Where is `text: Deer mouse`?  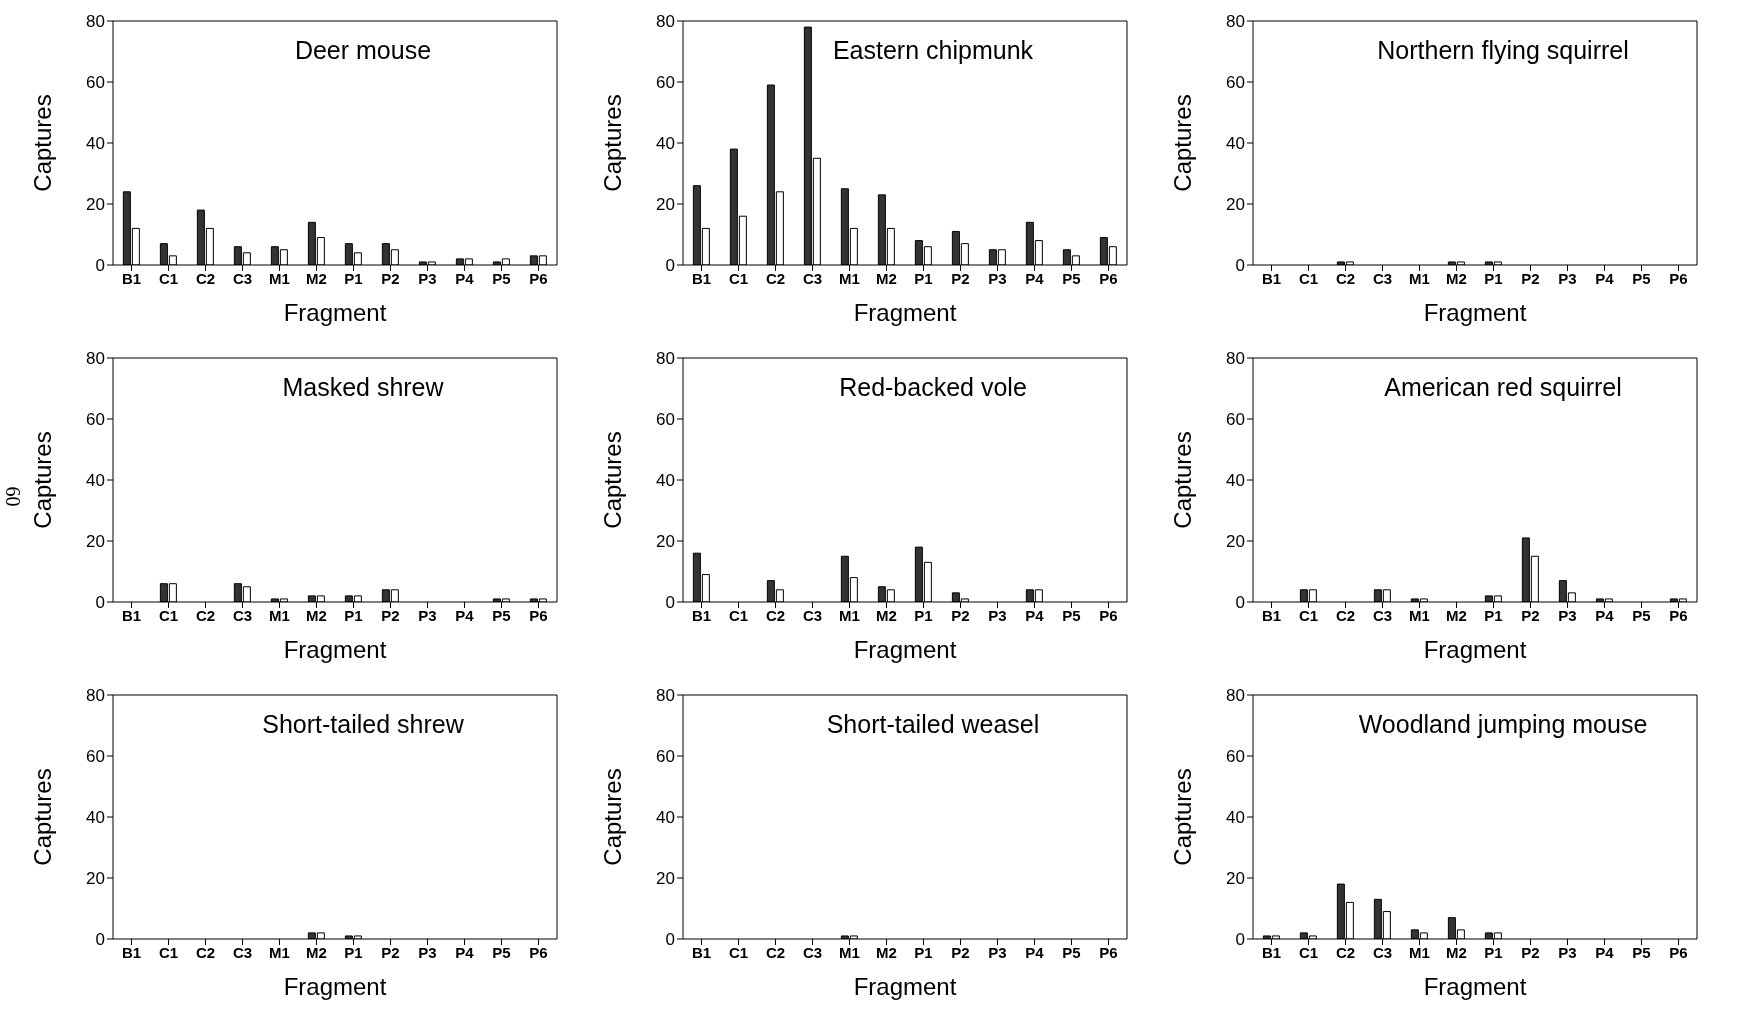
text: Deer mouse is located at coordinates (363, 50).